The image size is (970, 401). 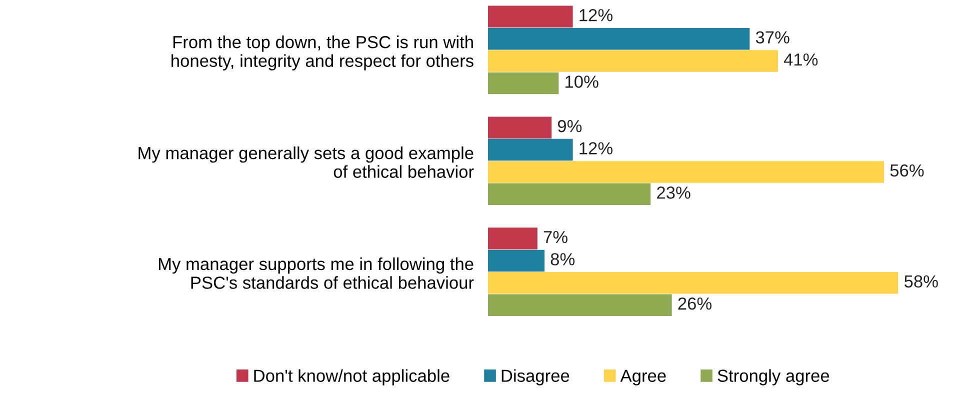 I want to click on data-label: 56%, so click(x=907, y=170).